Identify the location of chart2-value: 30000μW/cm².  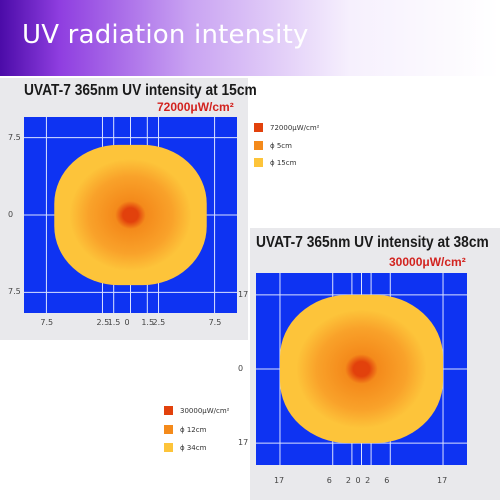
(427, 262).